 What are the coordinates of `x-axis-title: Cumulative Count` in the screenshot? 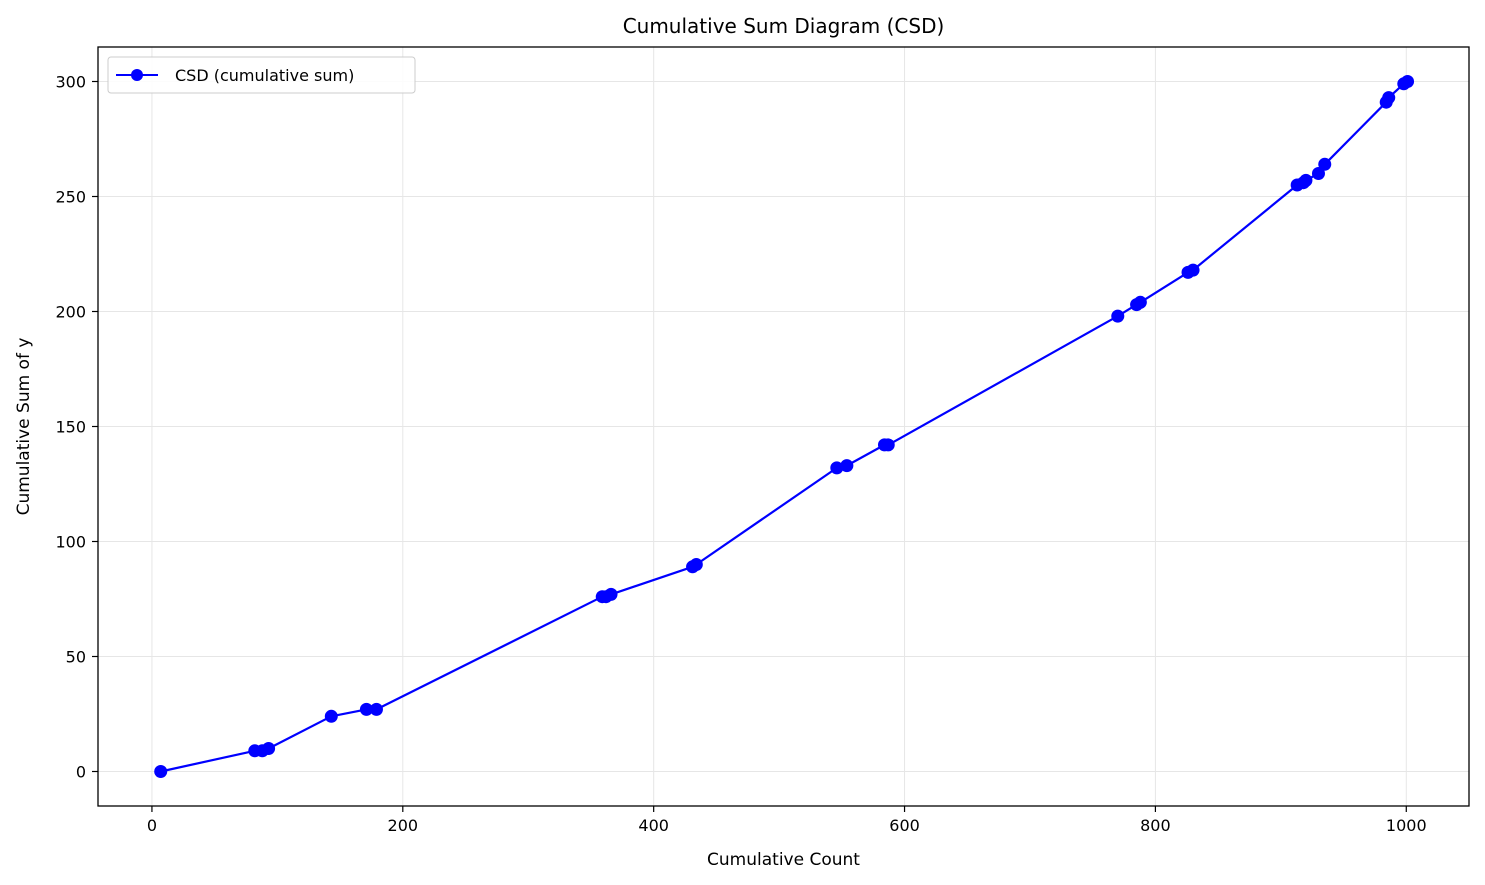 It's located at (783, 860).